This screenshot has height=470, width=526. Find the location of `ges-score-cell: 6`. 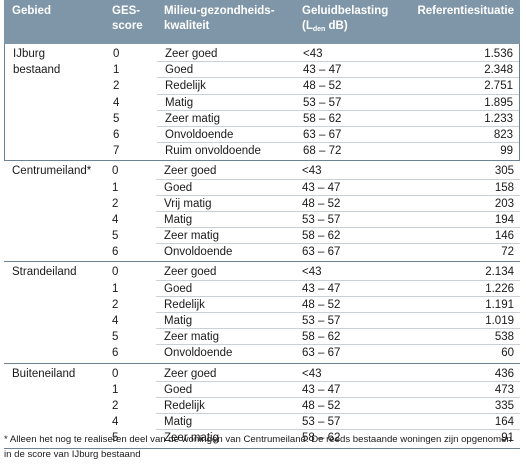

ges-score-cell: 6 is located at coordinates (116, 134).